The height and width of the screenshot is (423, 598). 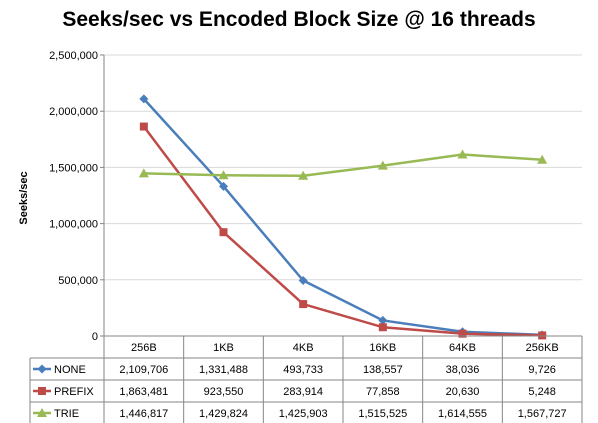 I want to click on y-tick-label: 0, so click(x=95, y=337).